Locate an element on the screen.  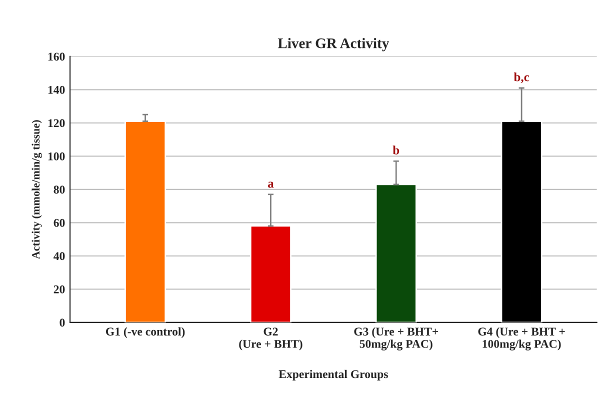
y-tick-label: 120 is located at coordinates (56, 123).